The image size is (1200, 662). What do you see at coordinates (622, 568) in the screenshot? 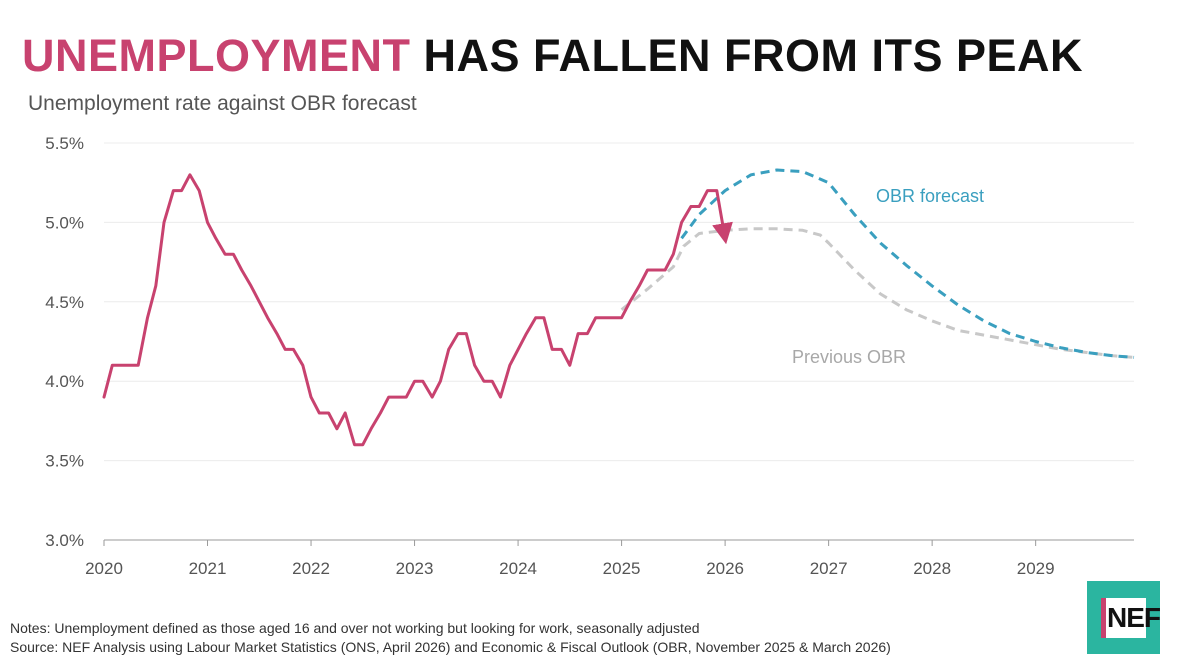
I see `x-tick-label: 2025` at bounding box center [622, 568].